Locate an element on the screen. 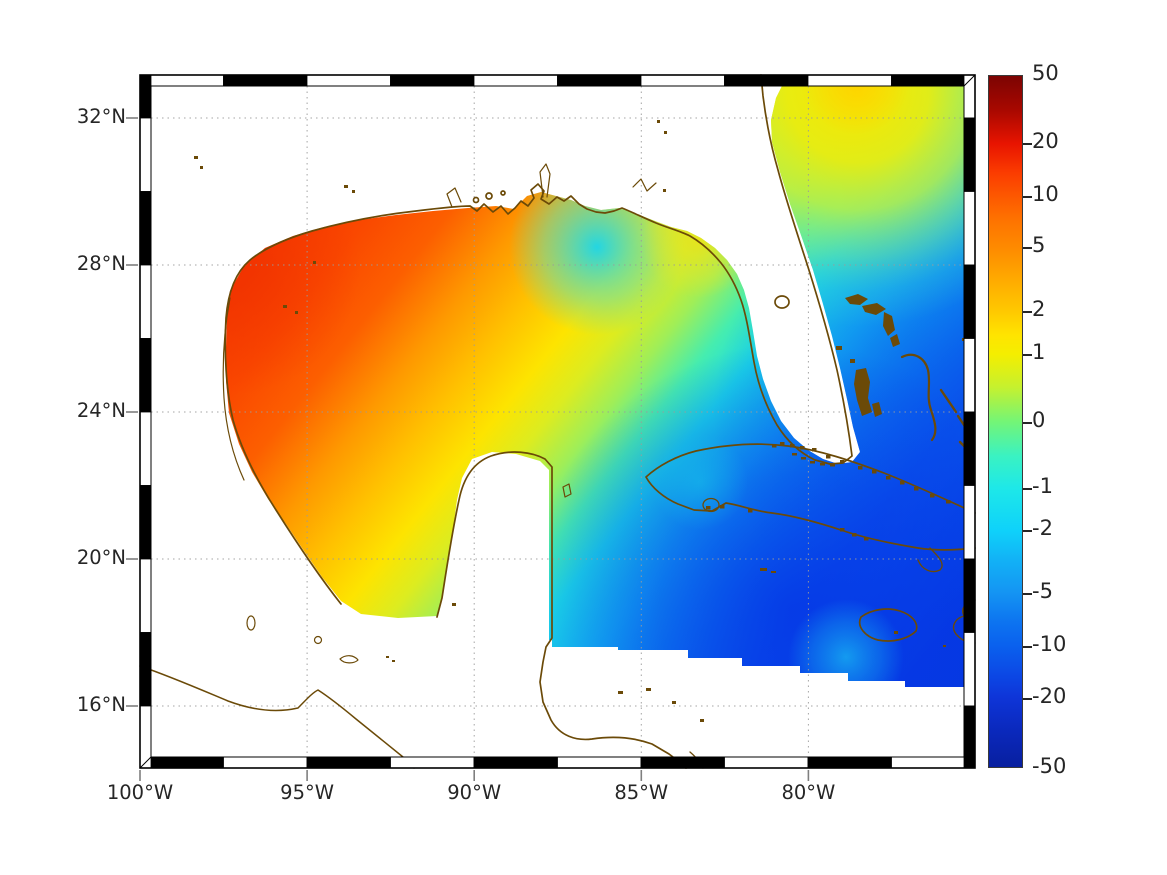 This screenshot has width=1167, height=875. hispaniola-speck is located at coordinates (944, 646).